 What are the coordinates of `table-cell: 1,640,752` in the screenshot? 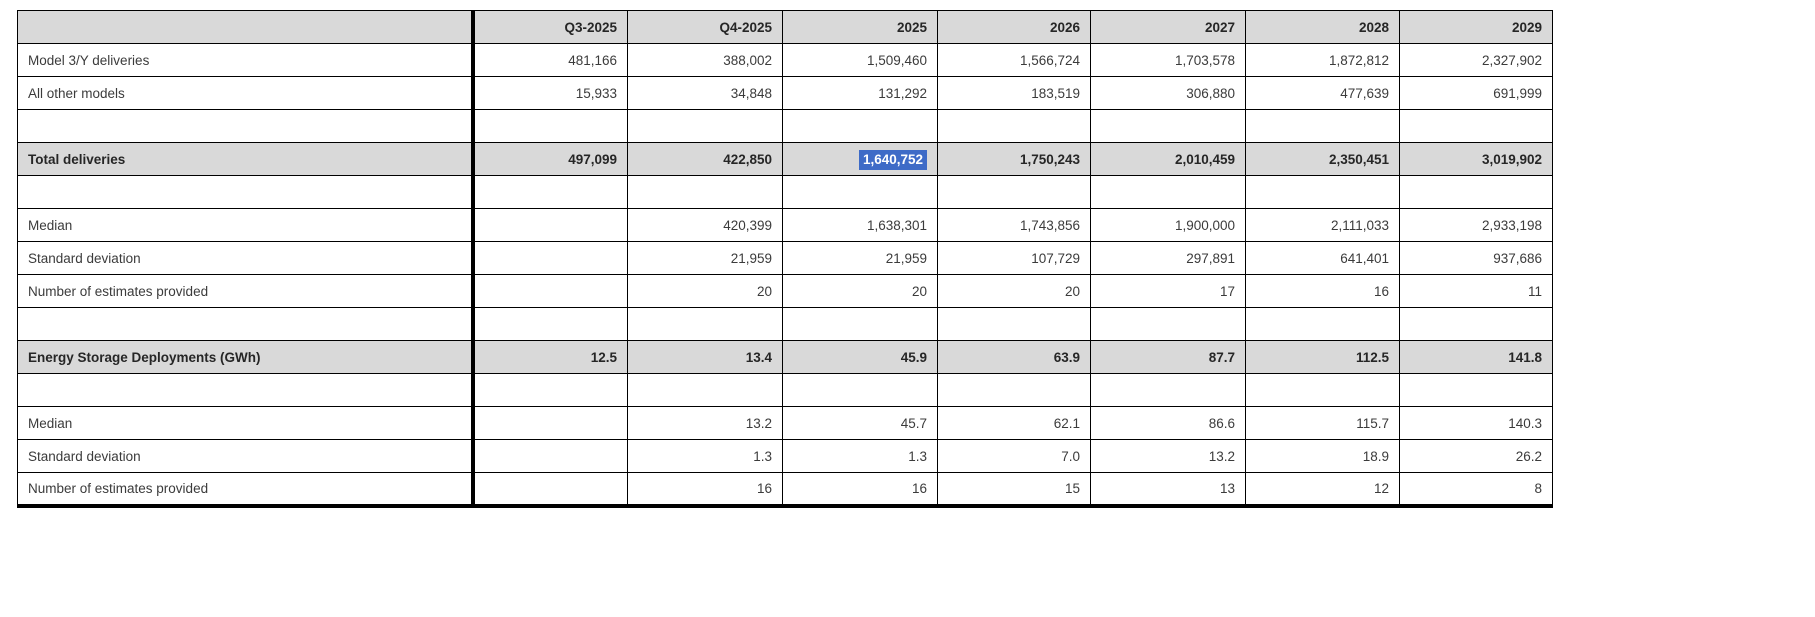 It's located at (860, 159).